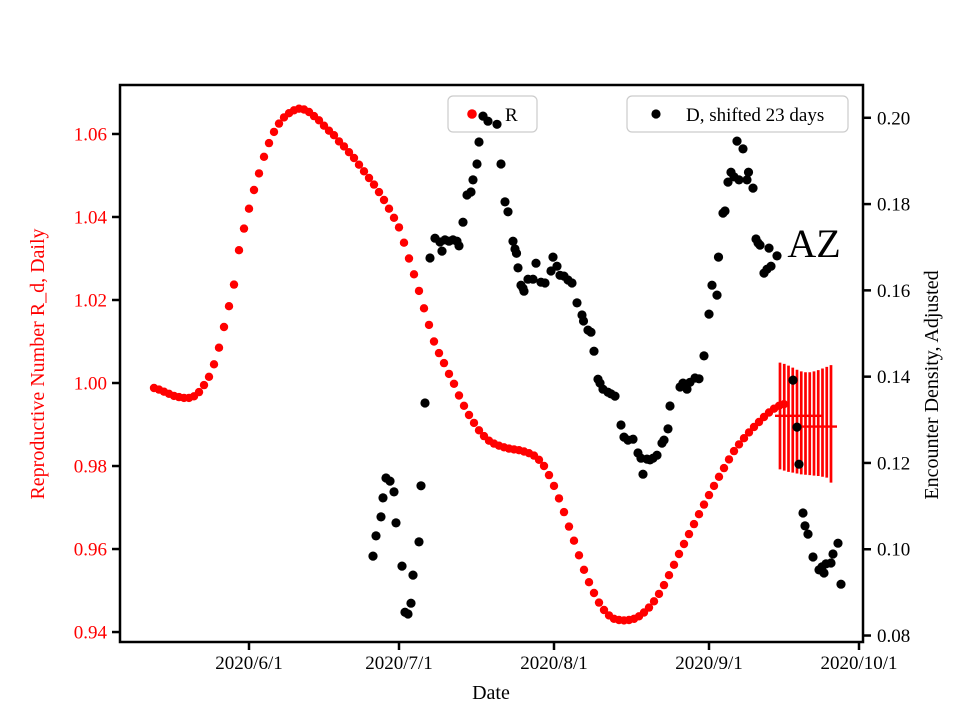 The width and height of the screenshot is (960, 720). I want to click on right-tick-label: 0.16, so click(893, 291).